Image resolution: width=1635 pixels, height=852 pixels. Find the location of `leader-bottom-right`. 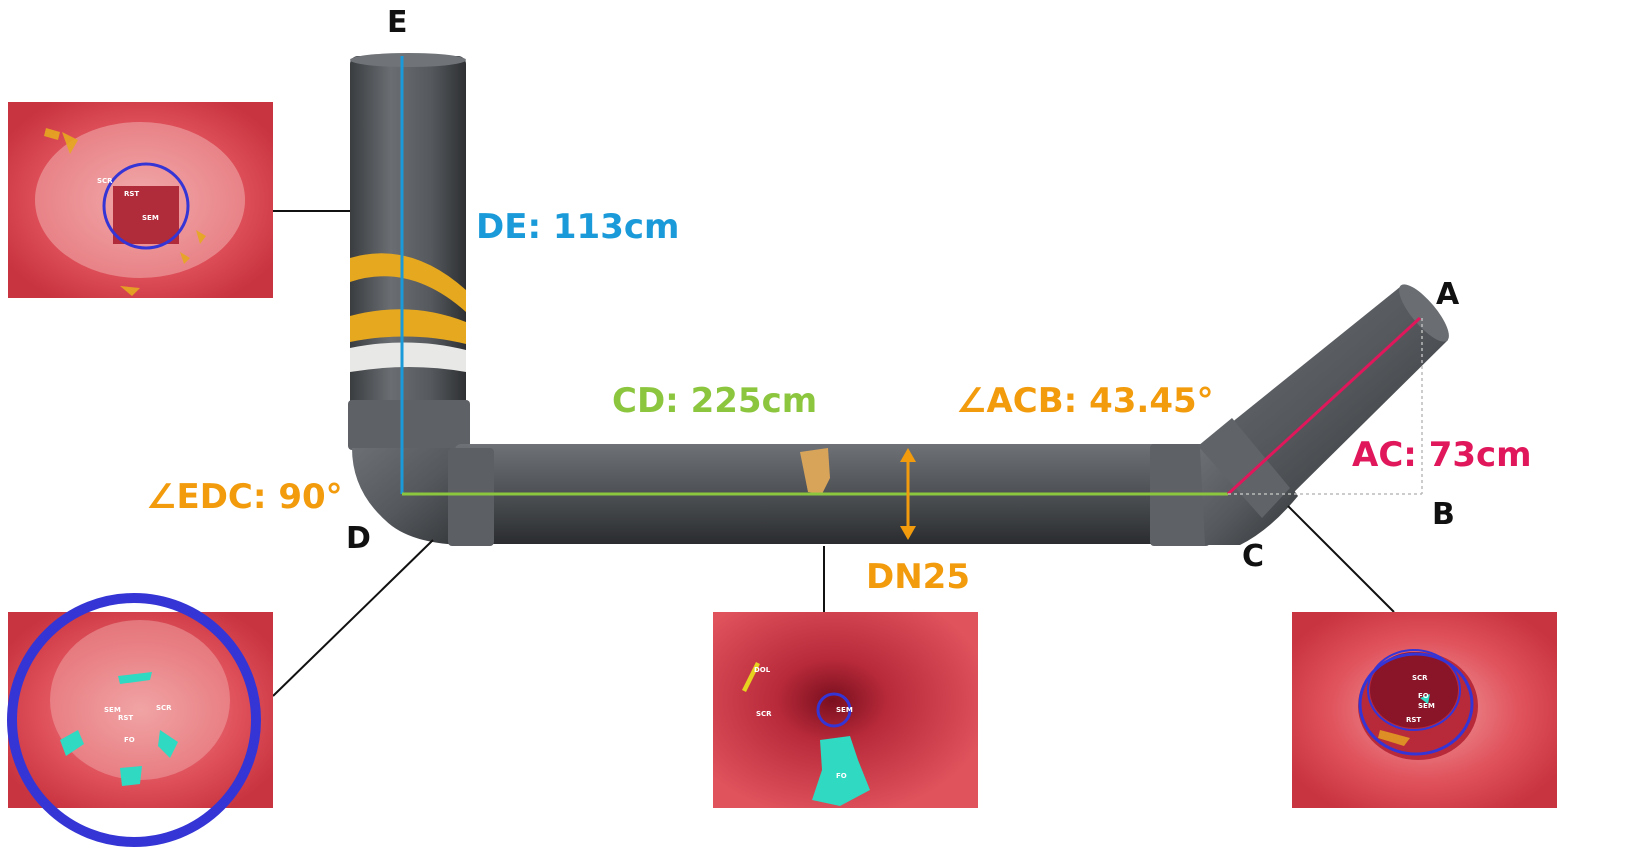

leader-bottom-right is located at coordinates (1341, 559).